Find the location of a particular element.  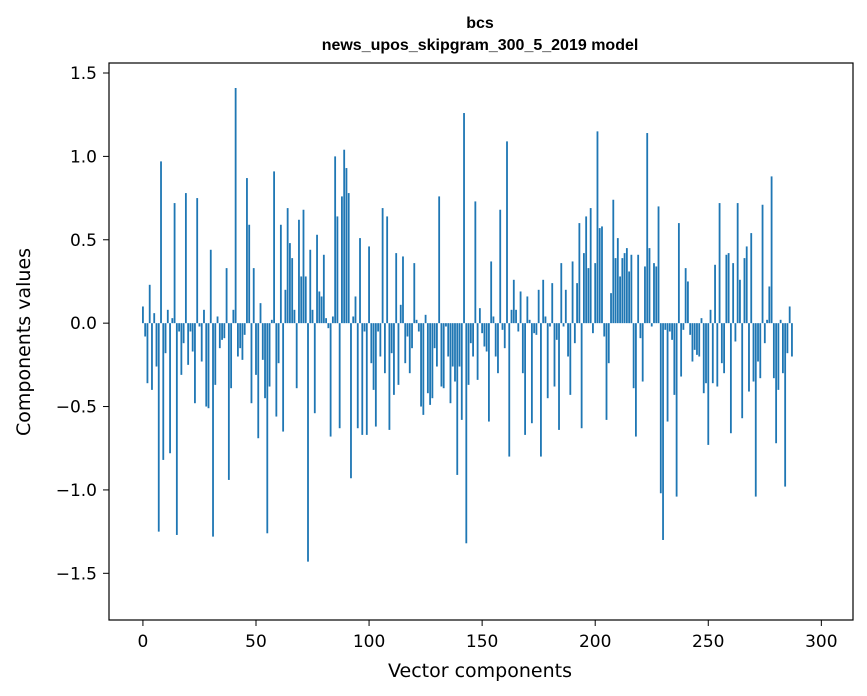

y-axis-label: Components values is located at coordinates (24, 342).